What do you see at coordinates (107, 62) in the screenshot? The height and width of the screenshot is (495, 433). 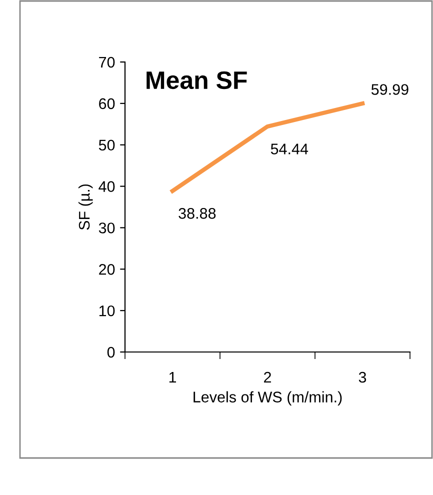 I see `y-tick-label: 70` at bounding box center [107, 62].